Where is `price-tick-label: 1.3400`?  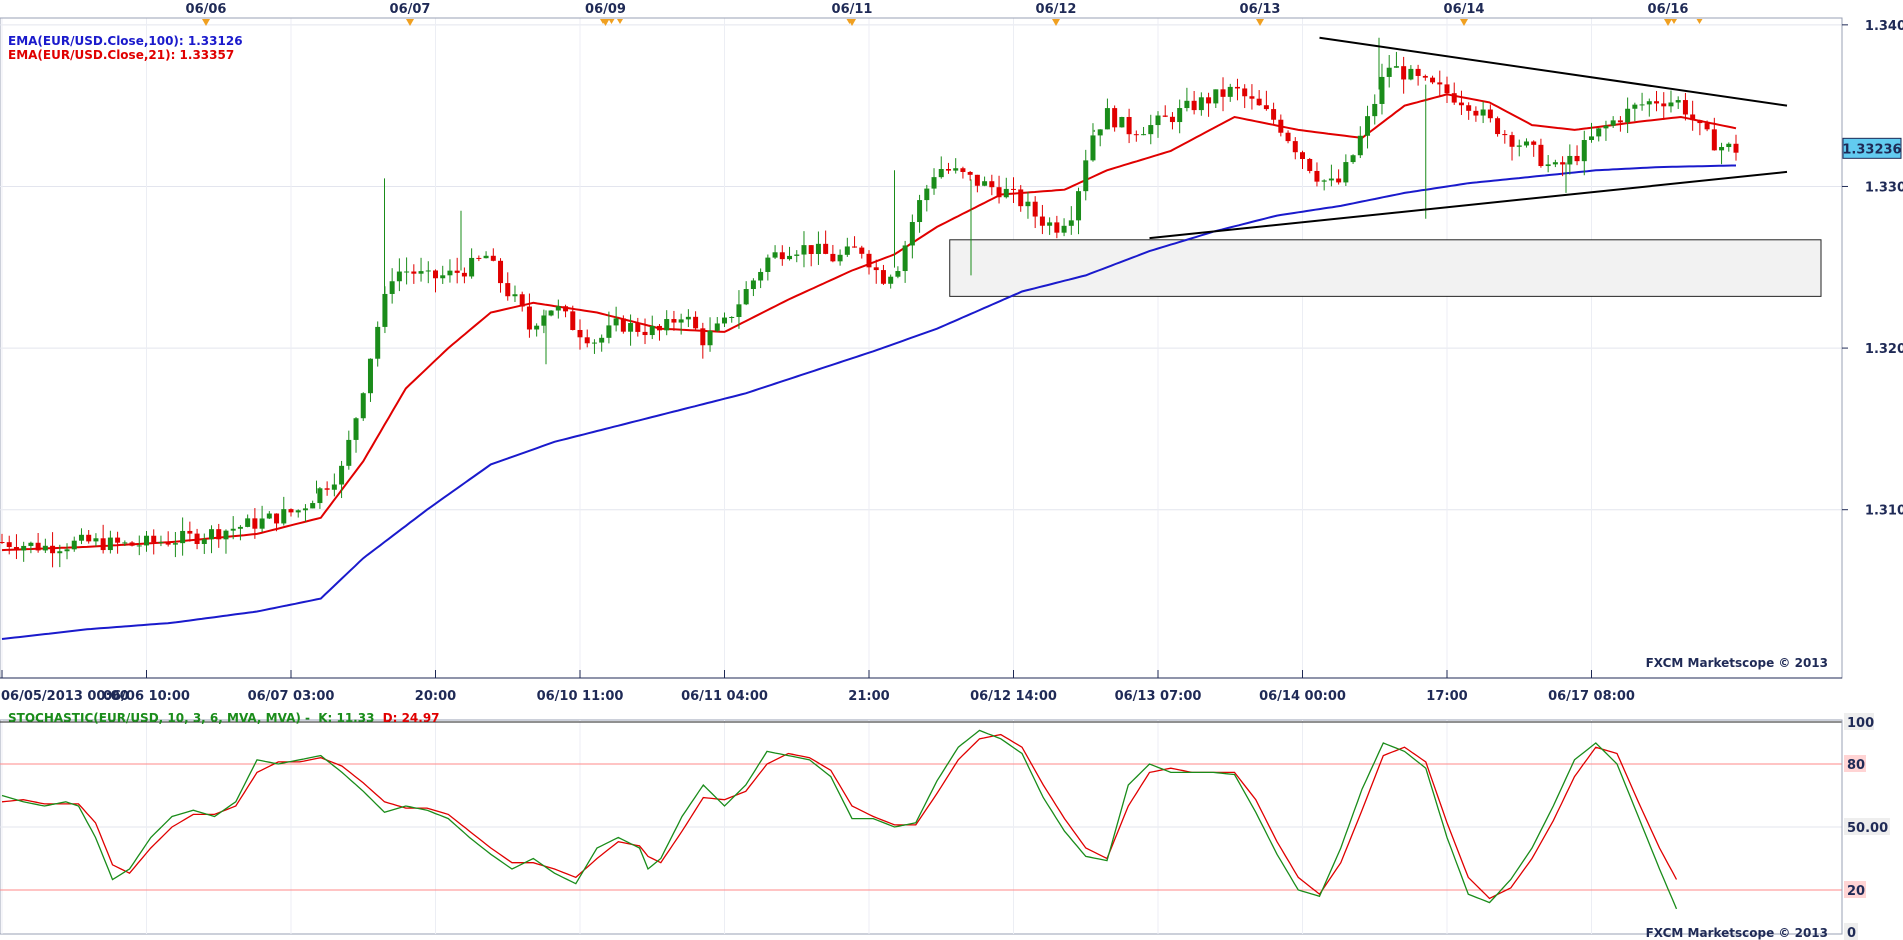 price-tick-label: 1.3400 is located at coordinates (1884, 26).